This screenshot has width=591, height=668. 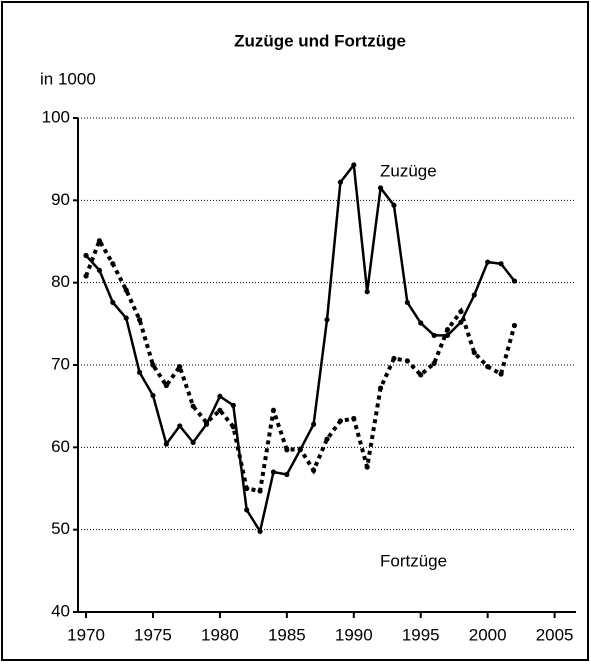 What do you see at coordinates (60, 281) in the screenshot?
I see `y-tick-label: 80` at bounding box center [60, 281].